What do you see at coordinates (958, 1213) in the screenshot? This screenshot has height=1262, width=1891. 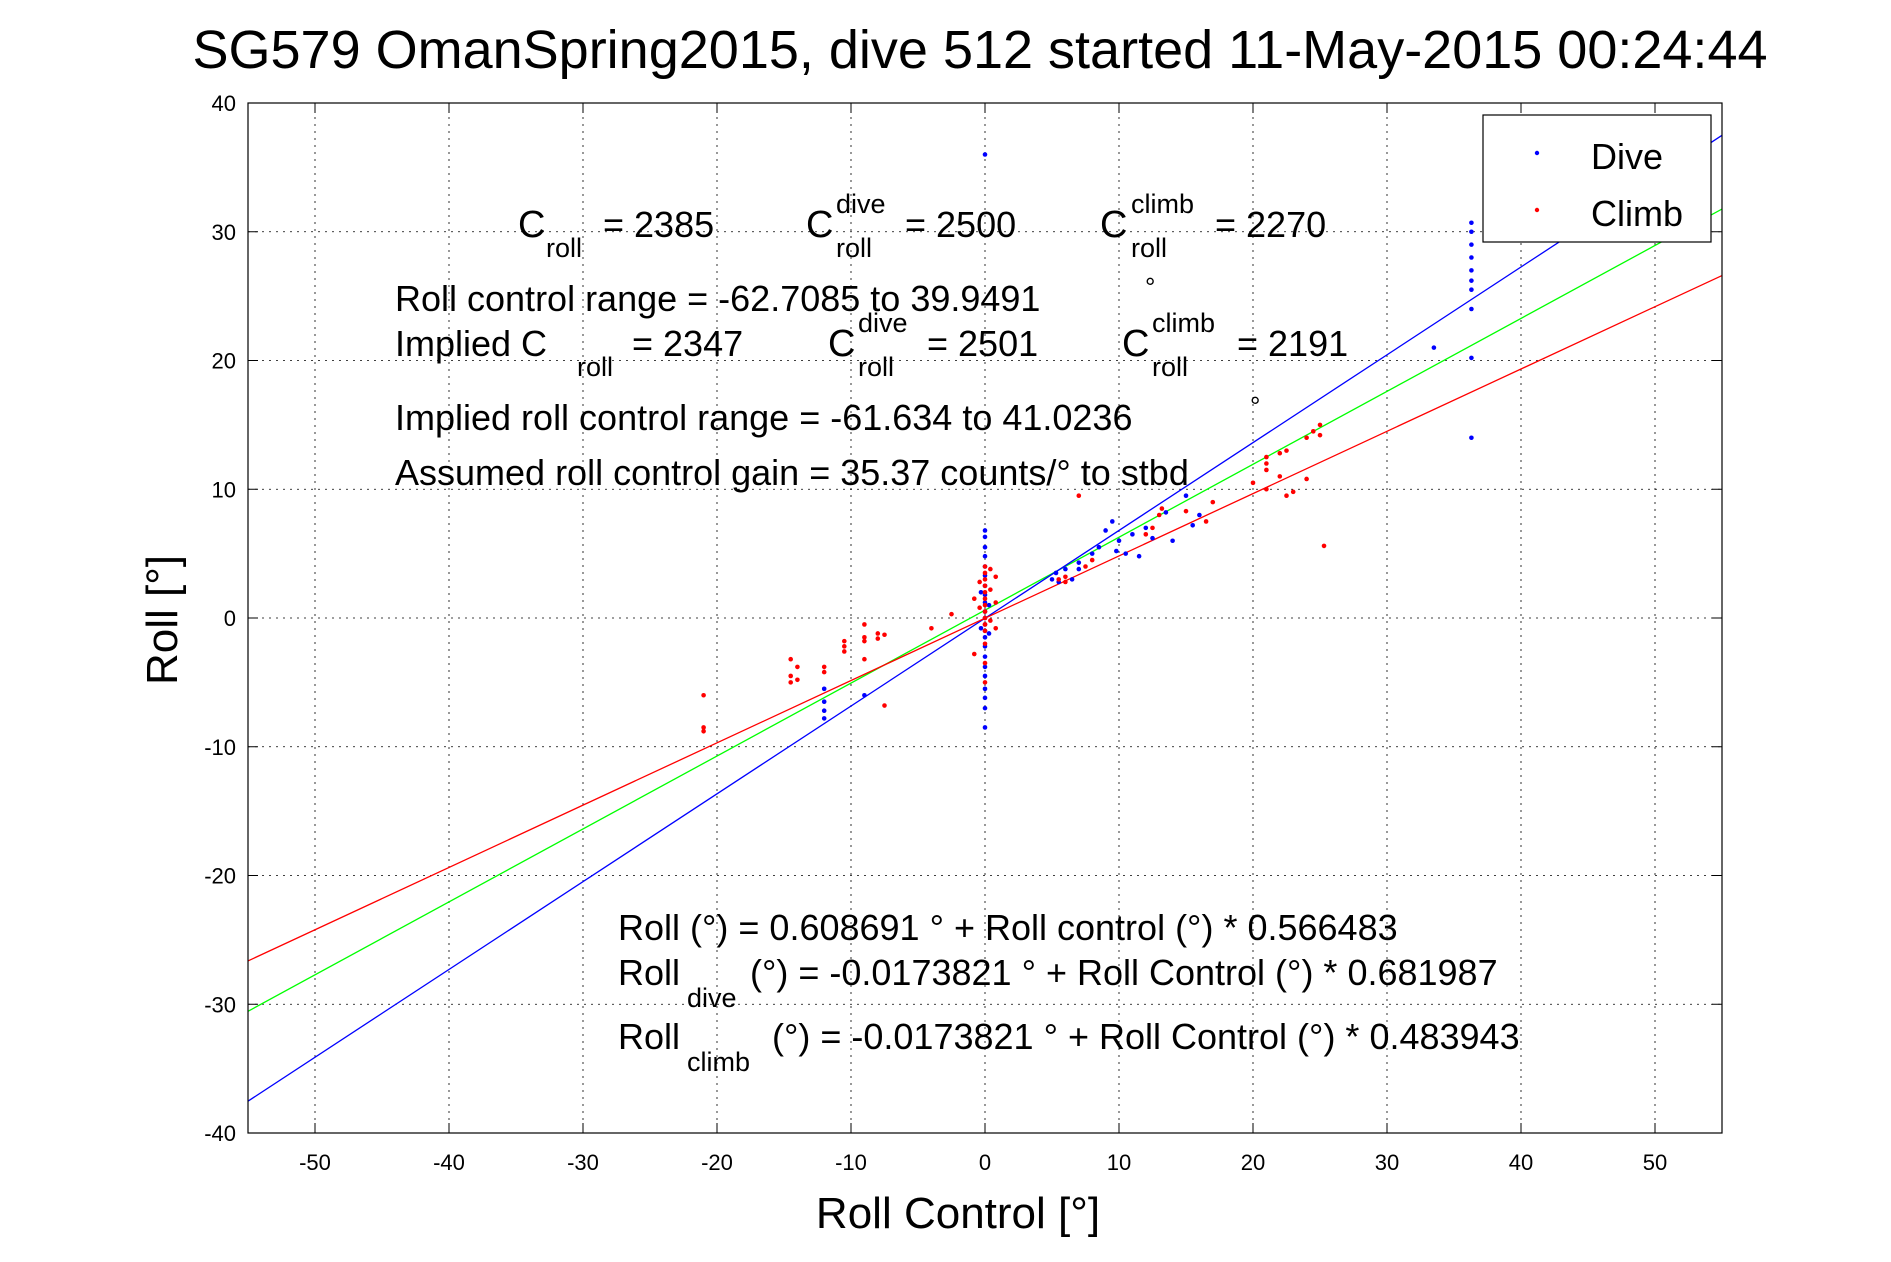 I see `x-axis-label: Roll Control [°]` at bounding box center [958, 1213].